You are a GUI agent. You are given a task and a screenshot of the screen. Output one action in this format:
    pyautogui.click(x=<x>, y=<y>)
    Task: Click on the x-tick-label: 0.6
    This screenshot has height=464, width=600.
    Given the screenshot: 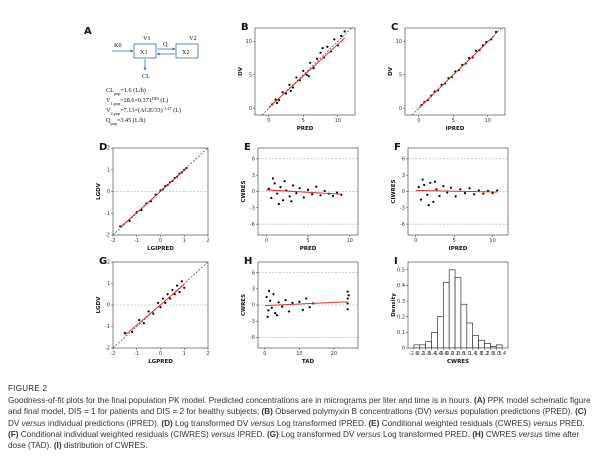 What is the action you would take?
    pyautogui.click(x=461, y=354)
    